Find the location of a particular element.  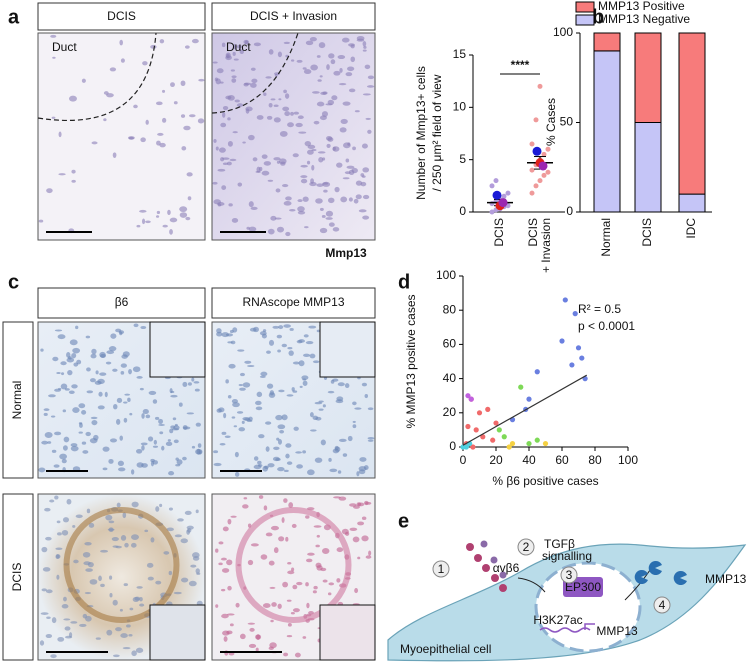

replicate-mean is located at coordinates (537, 151).